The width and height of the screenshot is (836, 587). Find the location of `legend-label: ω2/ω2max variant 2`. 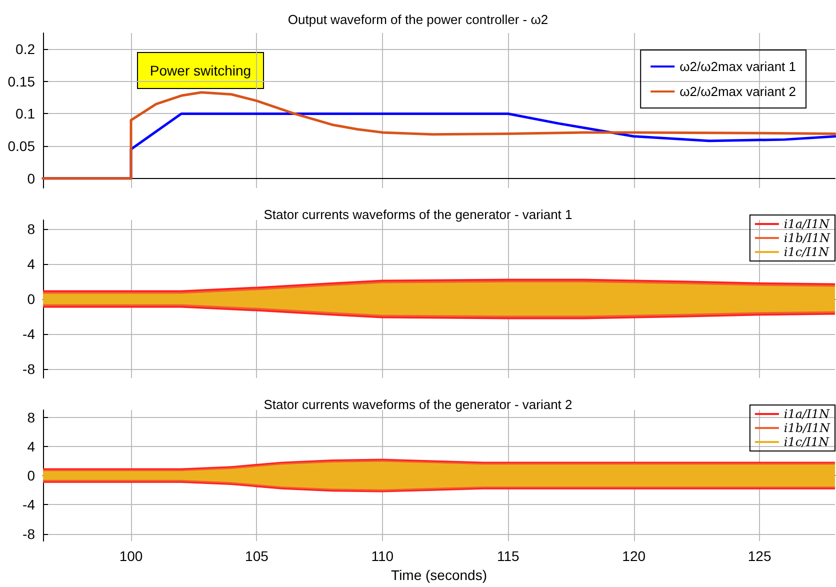

legend-label: ω2/ω2max variant 2 is located at coordinates (738, 91).